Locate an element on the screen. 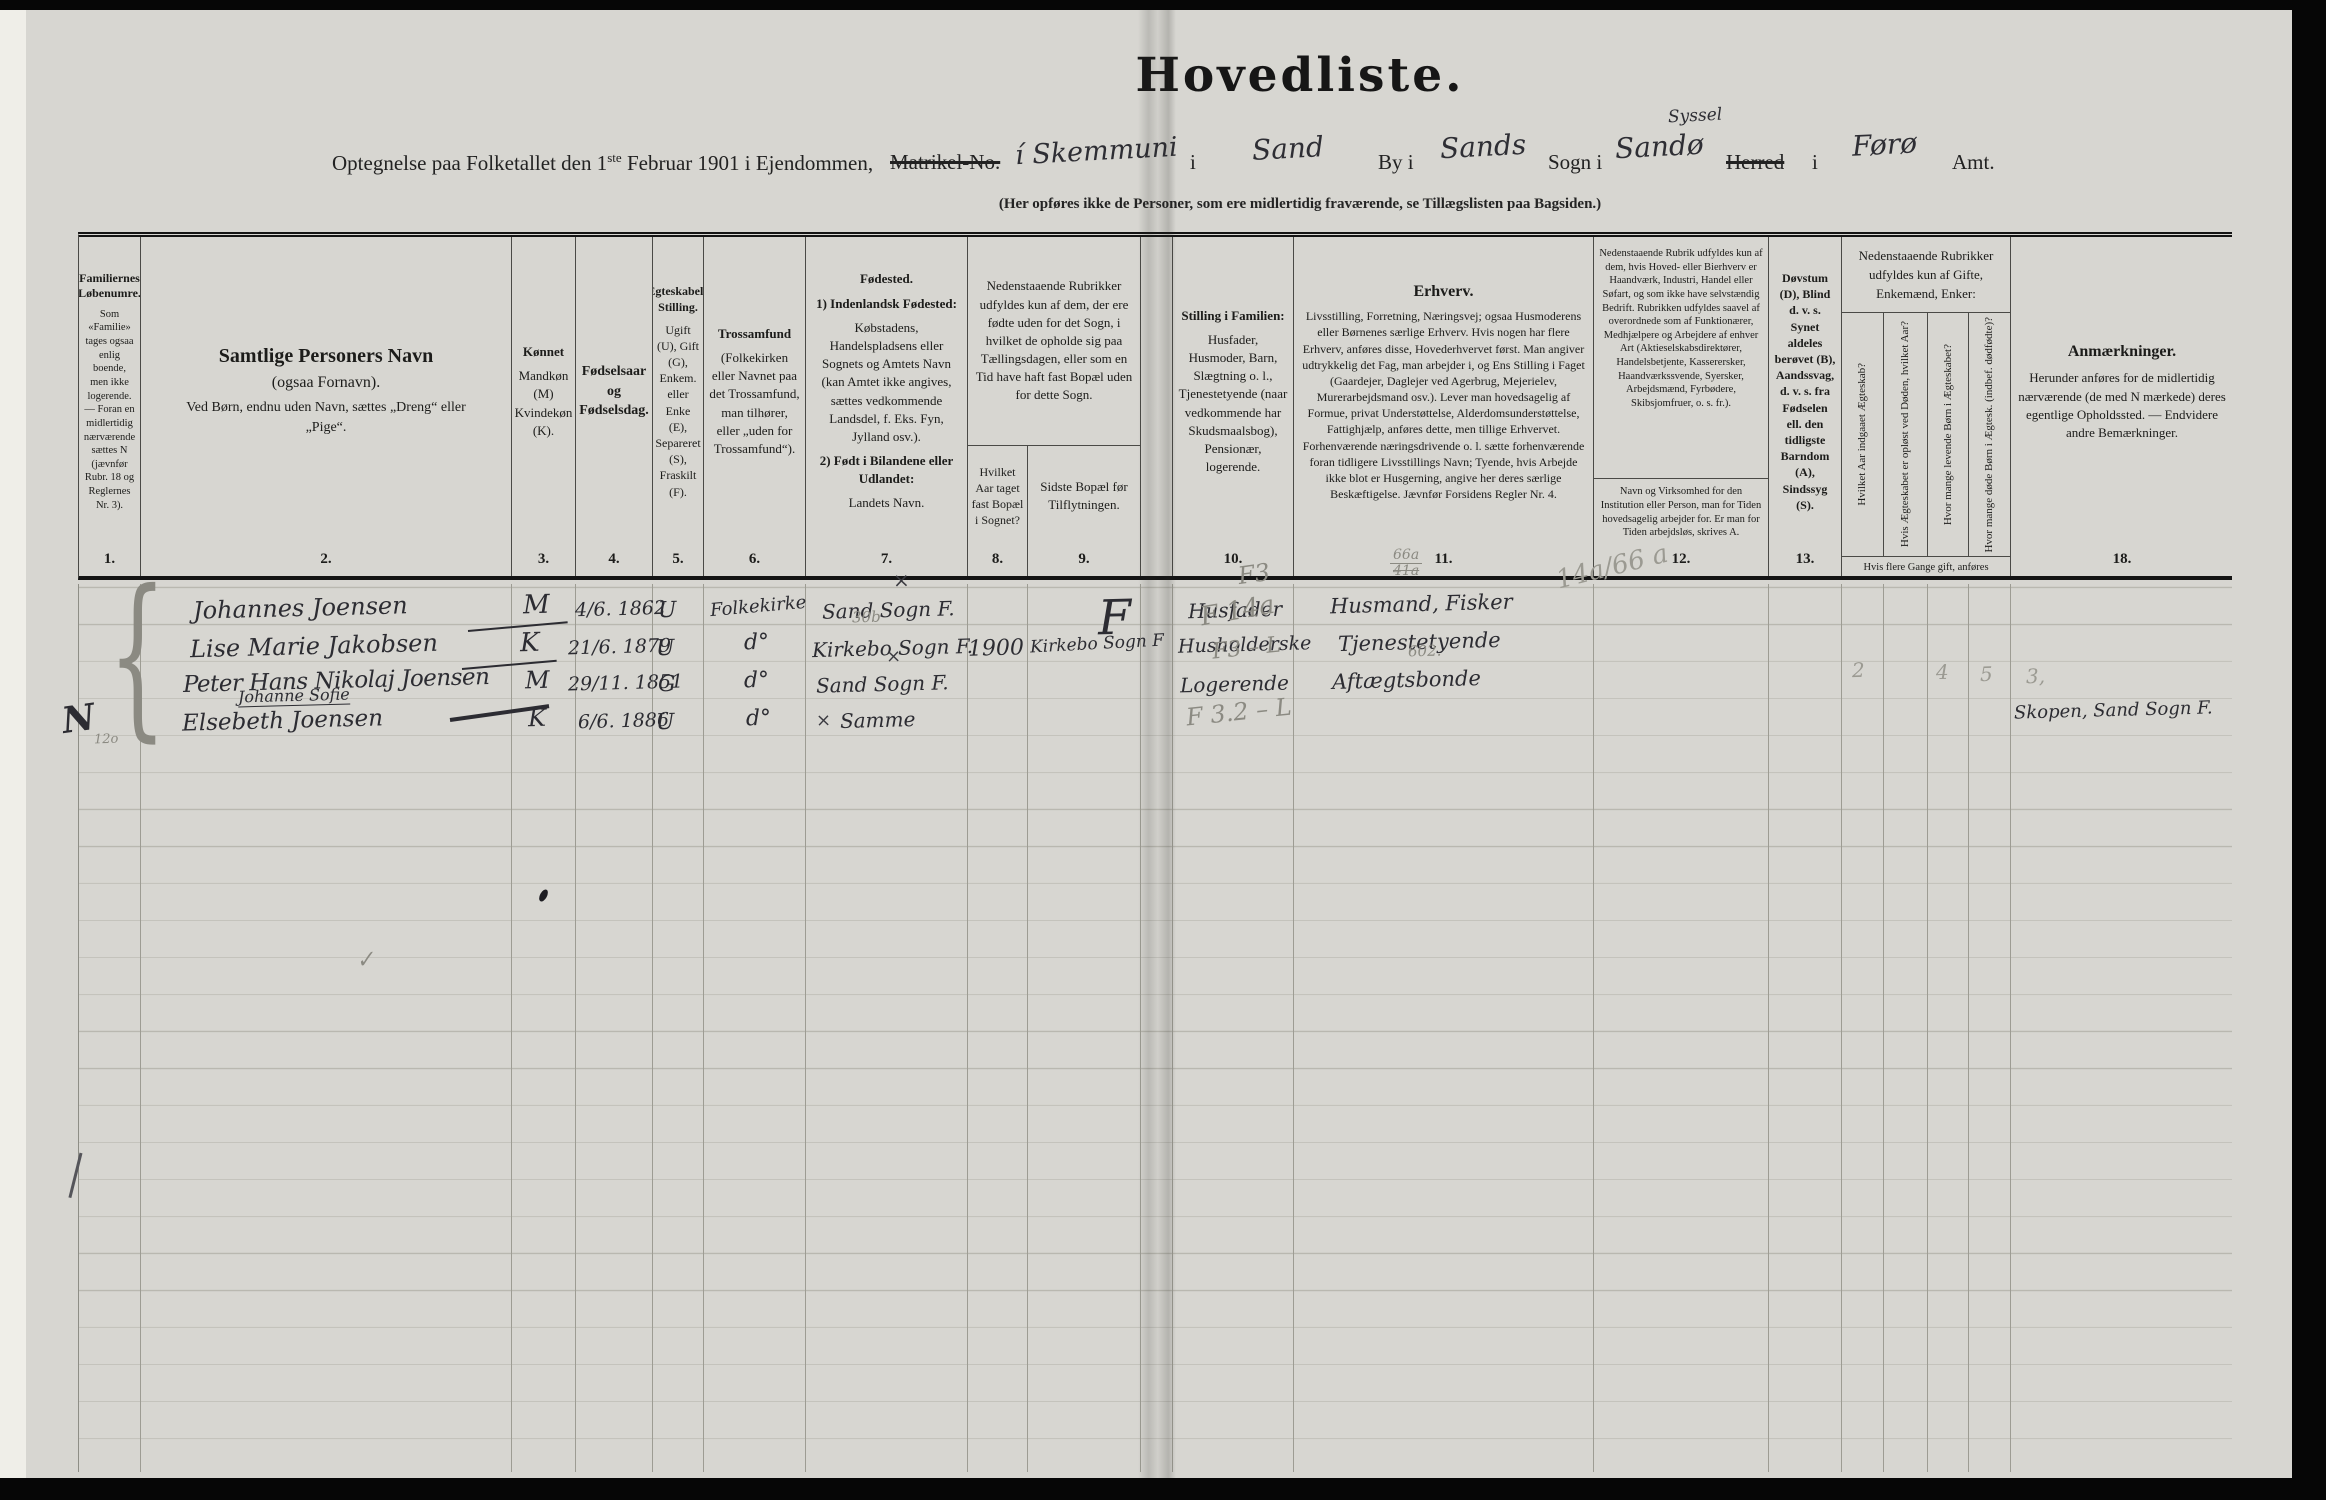 Image resolution: width=2326 pixels, height=1500 pixels. by-handwritten: Sand is located at coordinates (1288, 148).